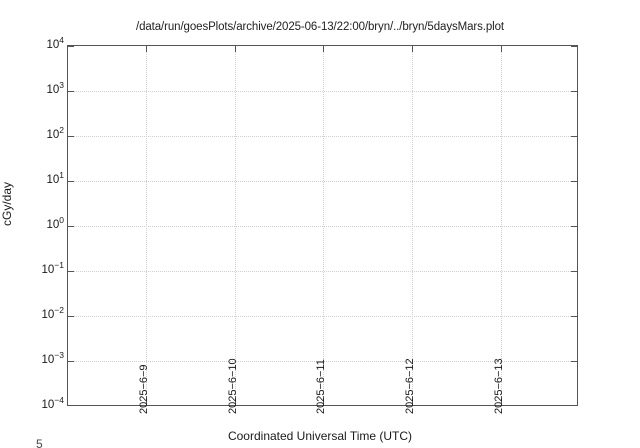 This screenshot has height=448, width=640. What do you see at coordinates (144, 389) in the screenshot?
I see `x-axis-tick-label: 2025−6−9` at bounding box center [144, 389].